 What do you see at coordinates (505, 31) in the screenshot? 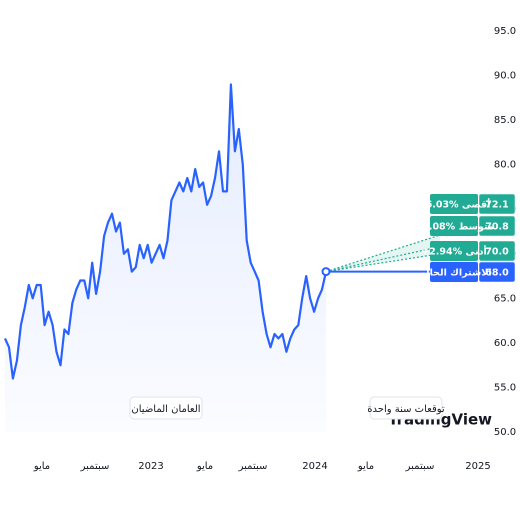
I see `y-tick-label: 95.0` at bounding box center [505, 31].